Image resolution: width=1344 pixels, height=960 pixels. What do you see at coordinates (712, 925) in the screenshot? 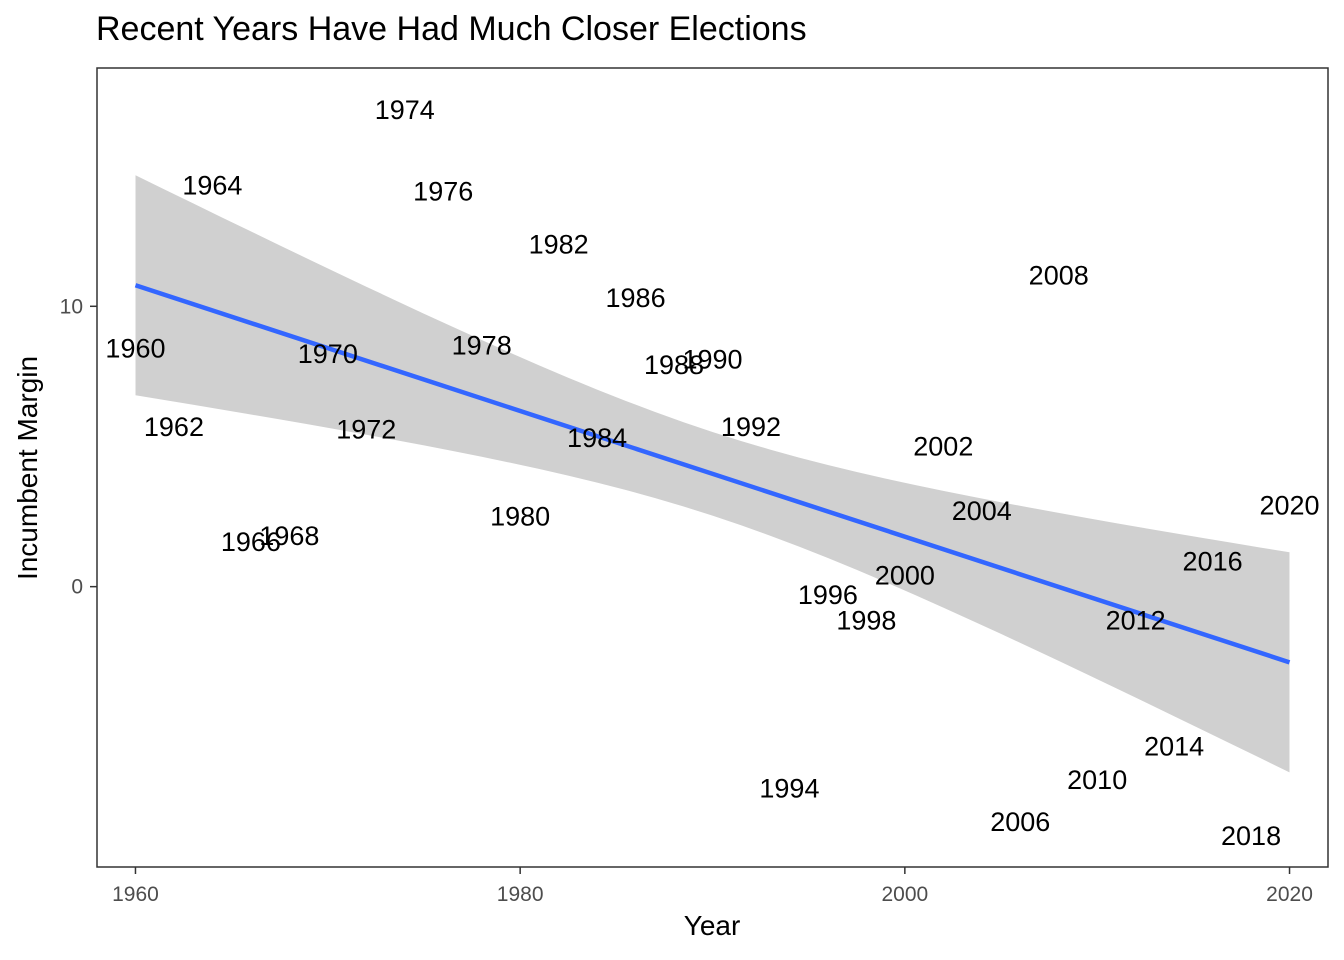
I see `x-axis-title: Year` at bounding box center [712, 925].